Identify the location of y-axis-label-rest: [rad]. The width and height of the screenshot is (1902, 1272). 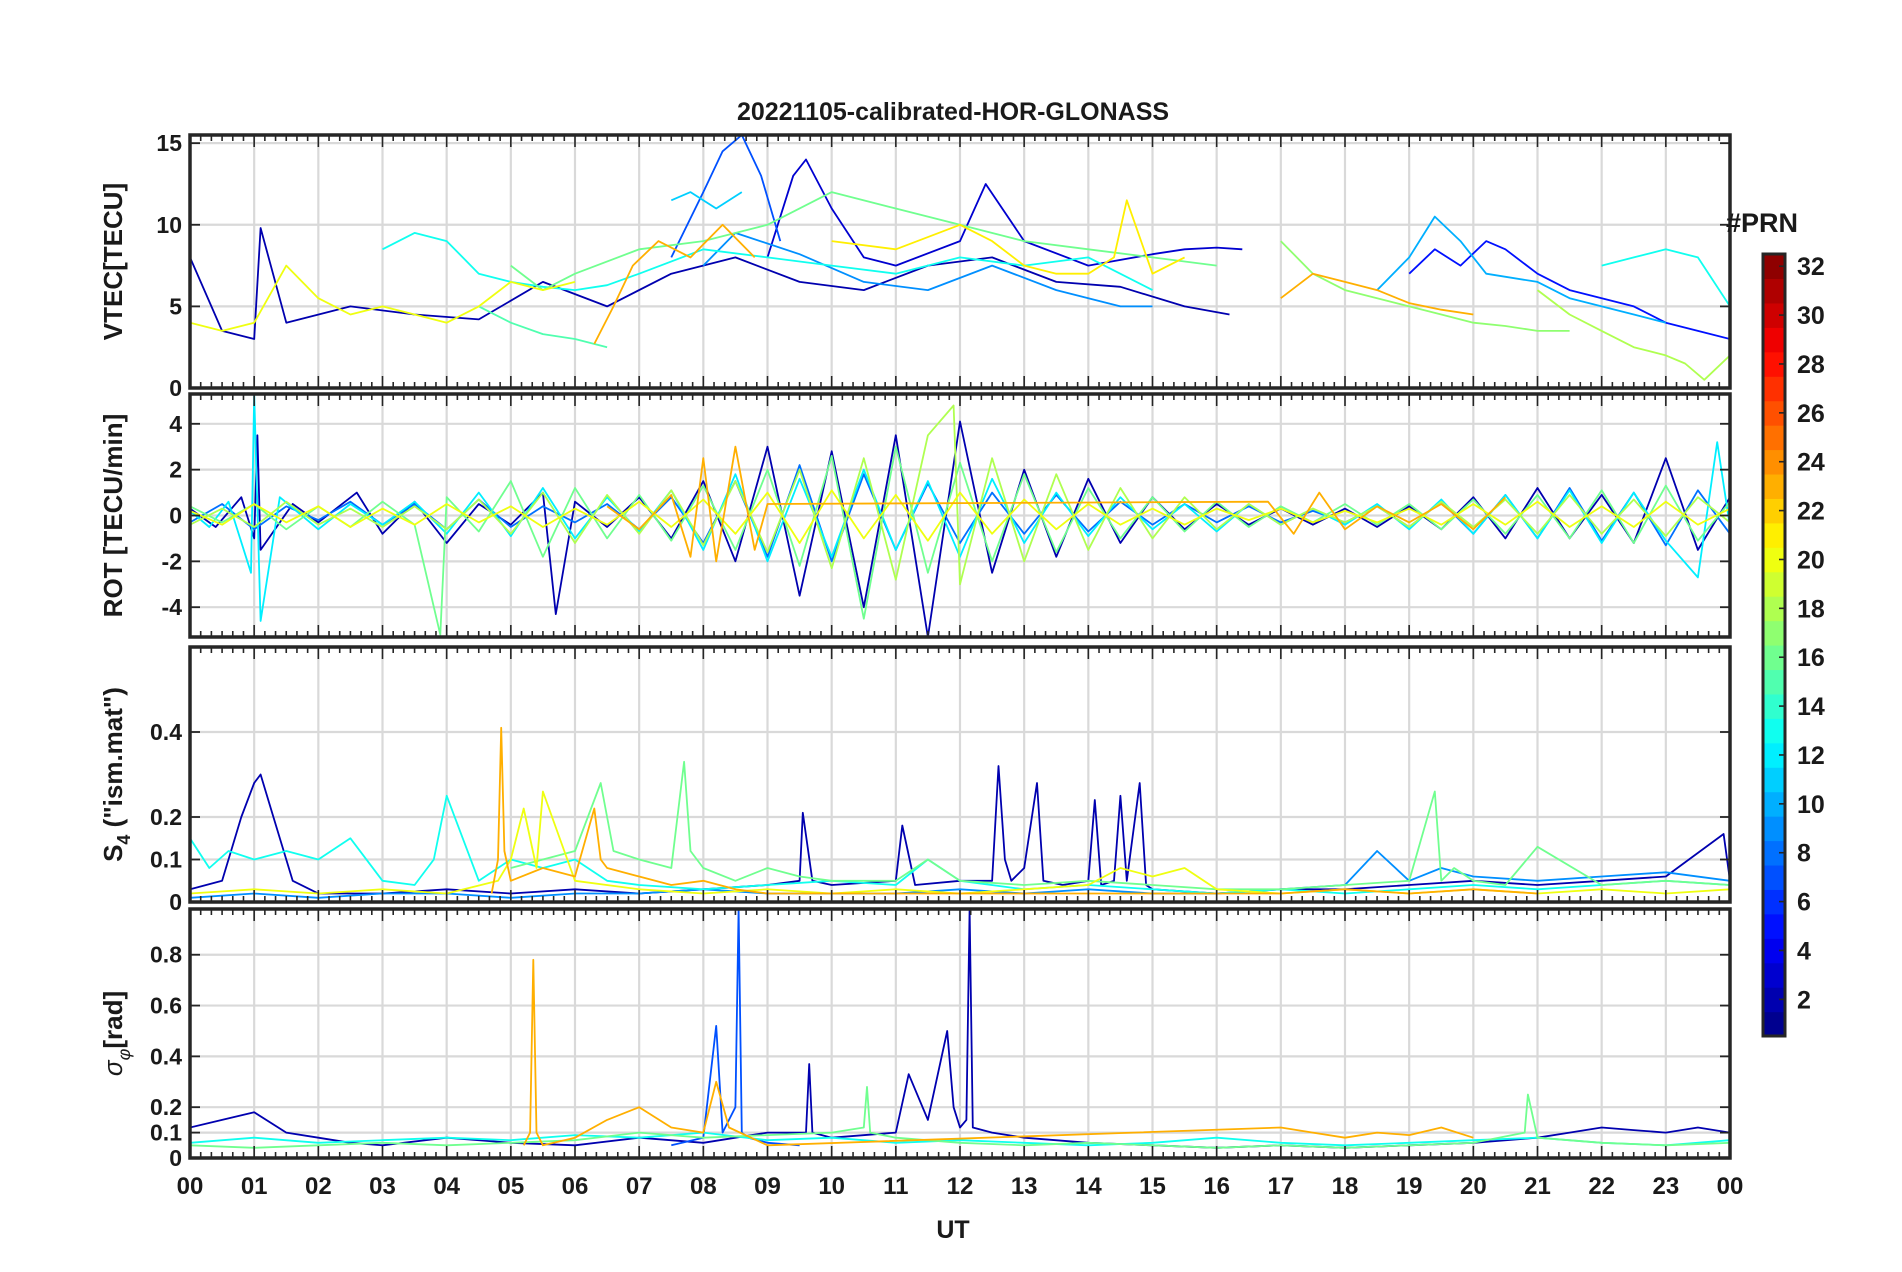
(113, 1020).